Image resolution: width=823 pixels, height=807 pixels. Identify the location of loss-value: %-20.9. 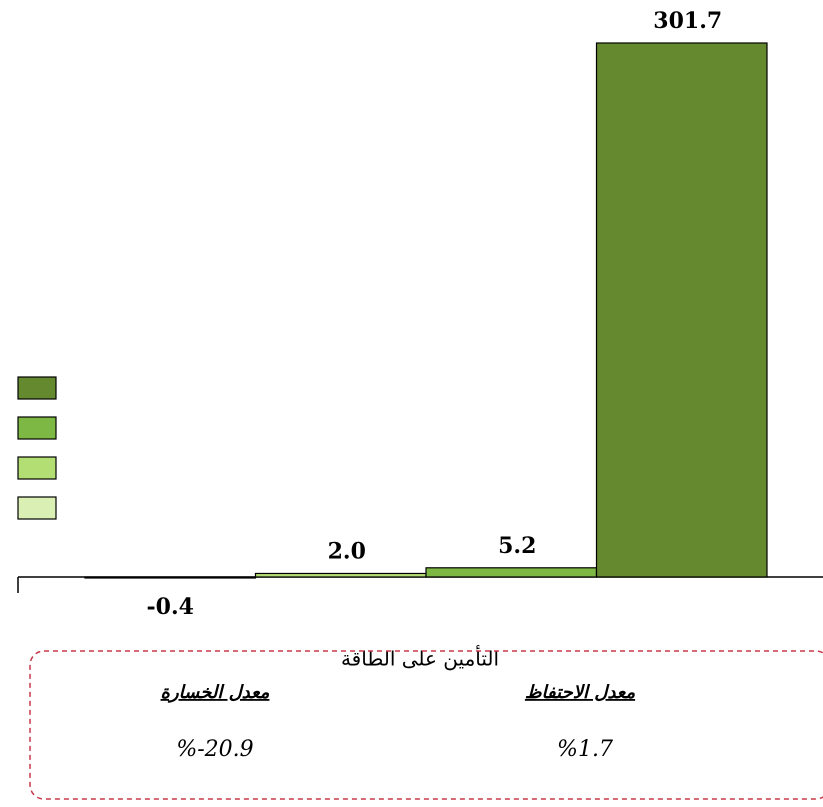
(214, 749).